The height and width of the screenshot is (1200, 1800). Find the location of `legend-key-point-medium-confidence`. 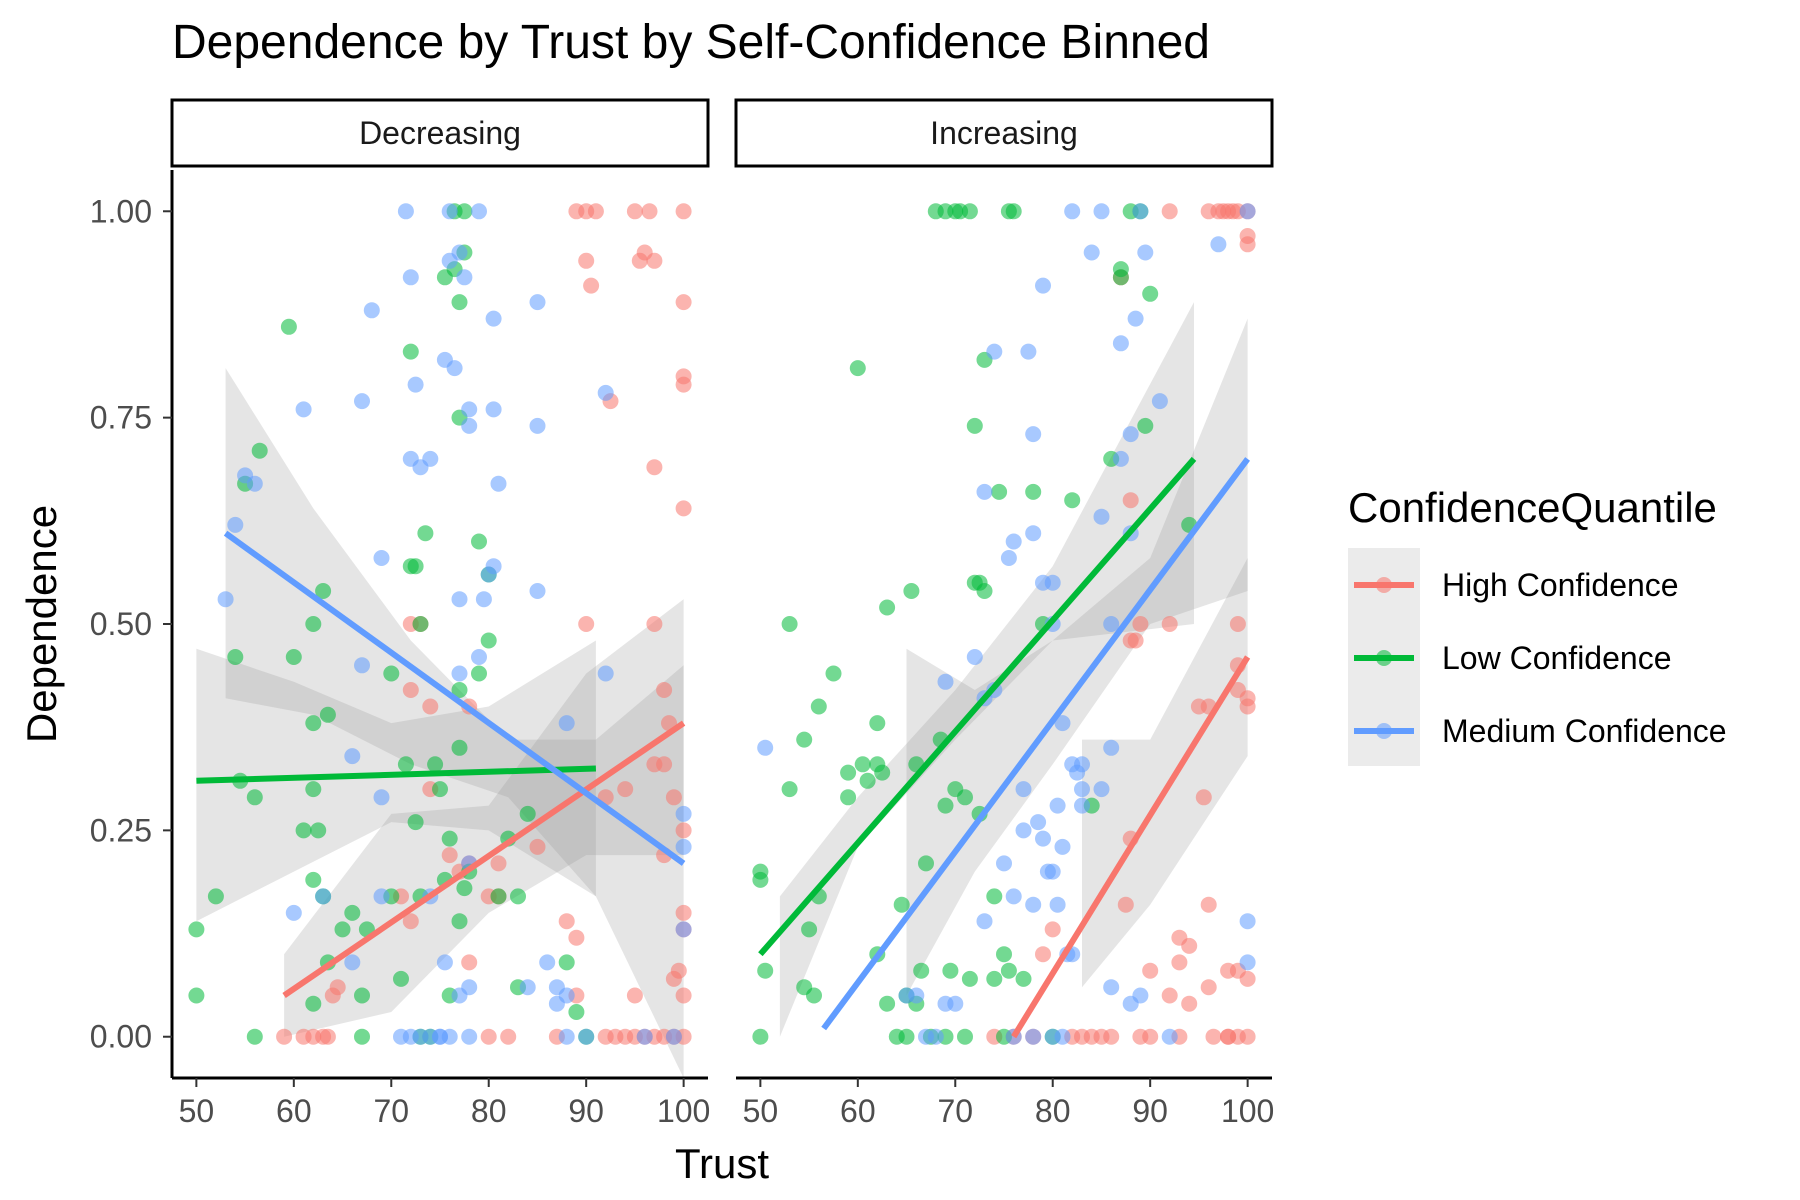

legend-key-point-medium-confidence is located at coordinates (1384, 731).